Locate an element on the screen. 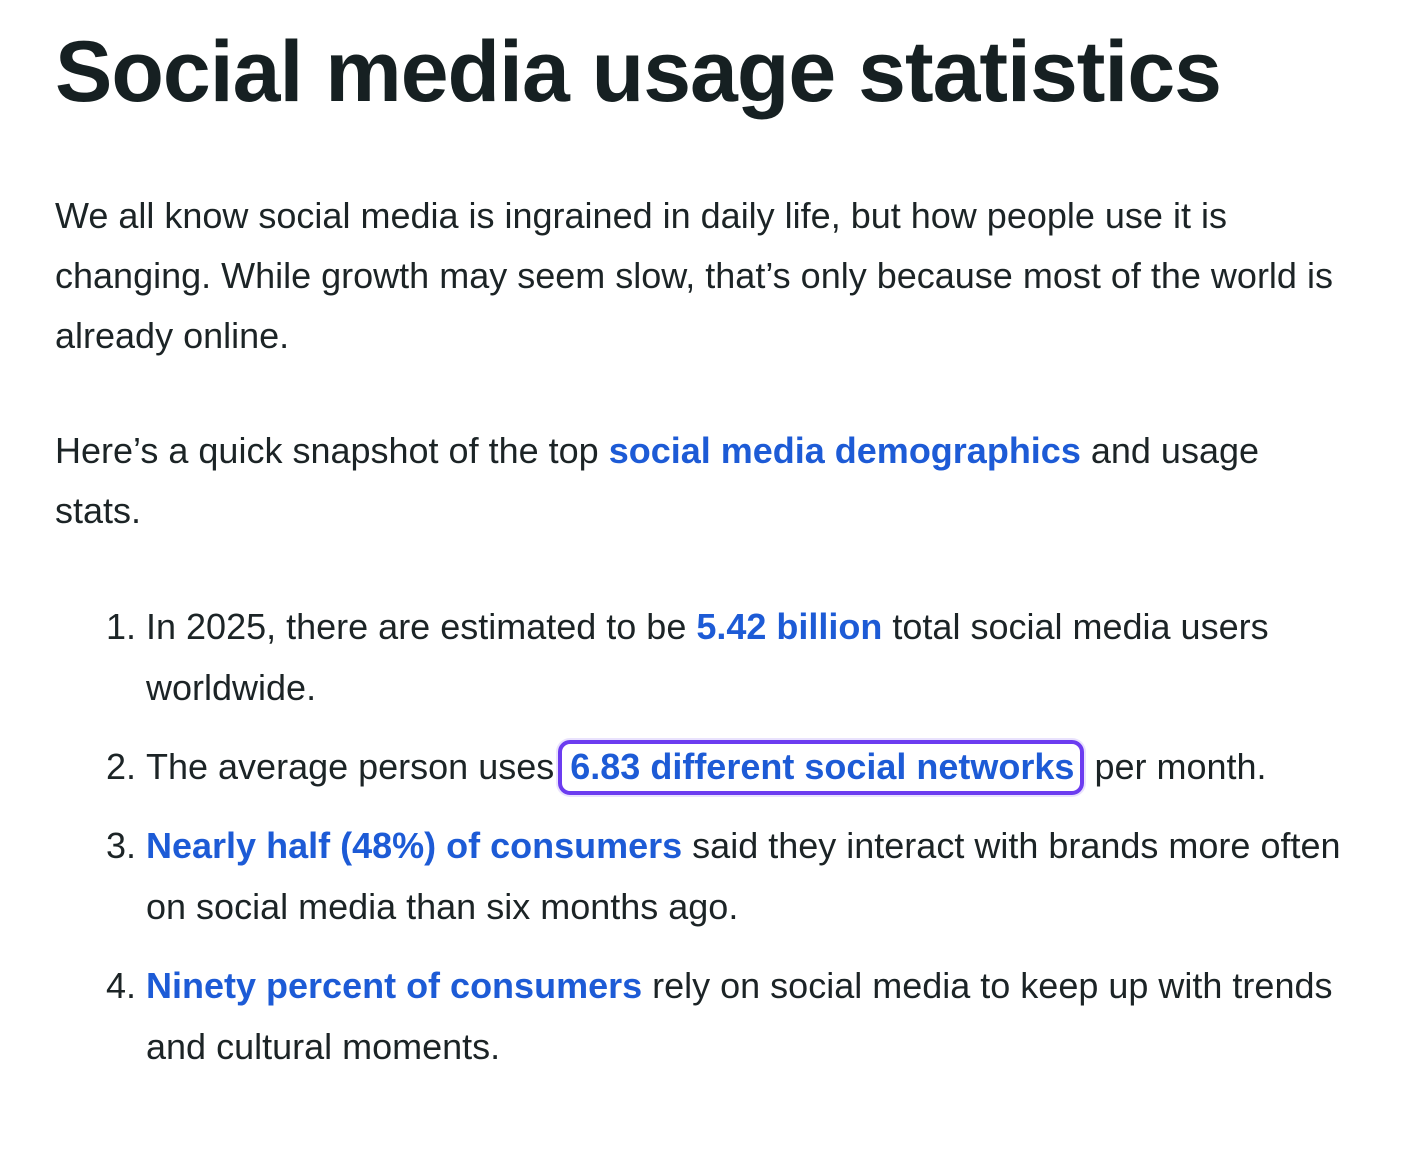  consumers-trends-link: Ninety percent of consumers is located at coordinates (394, 985).